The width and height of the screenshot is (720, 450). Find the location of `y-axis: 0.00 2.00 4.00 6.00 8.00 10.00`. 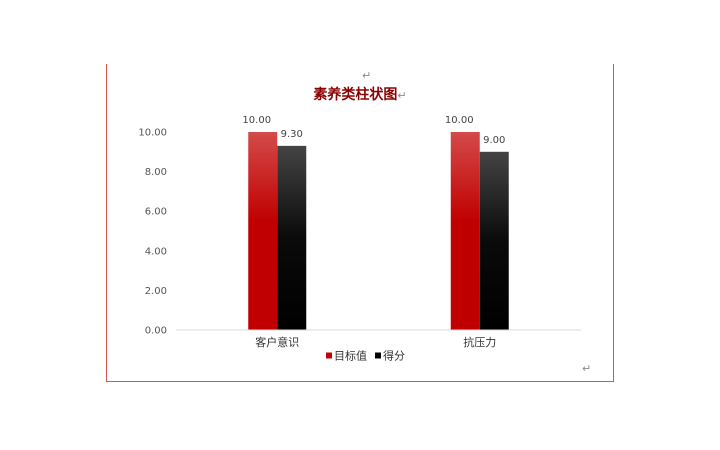

y-axis: 0.00 2.00 4.00 6.00 8.00 10.00 is located at coordinates (152, 232).